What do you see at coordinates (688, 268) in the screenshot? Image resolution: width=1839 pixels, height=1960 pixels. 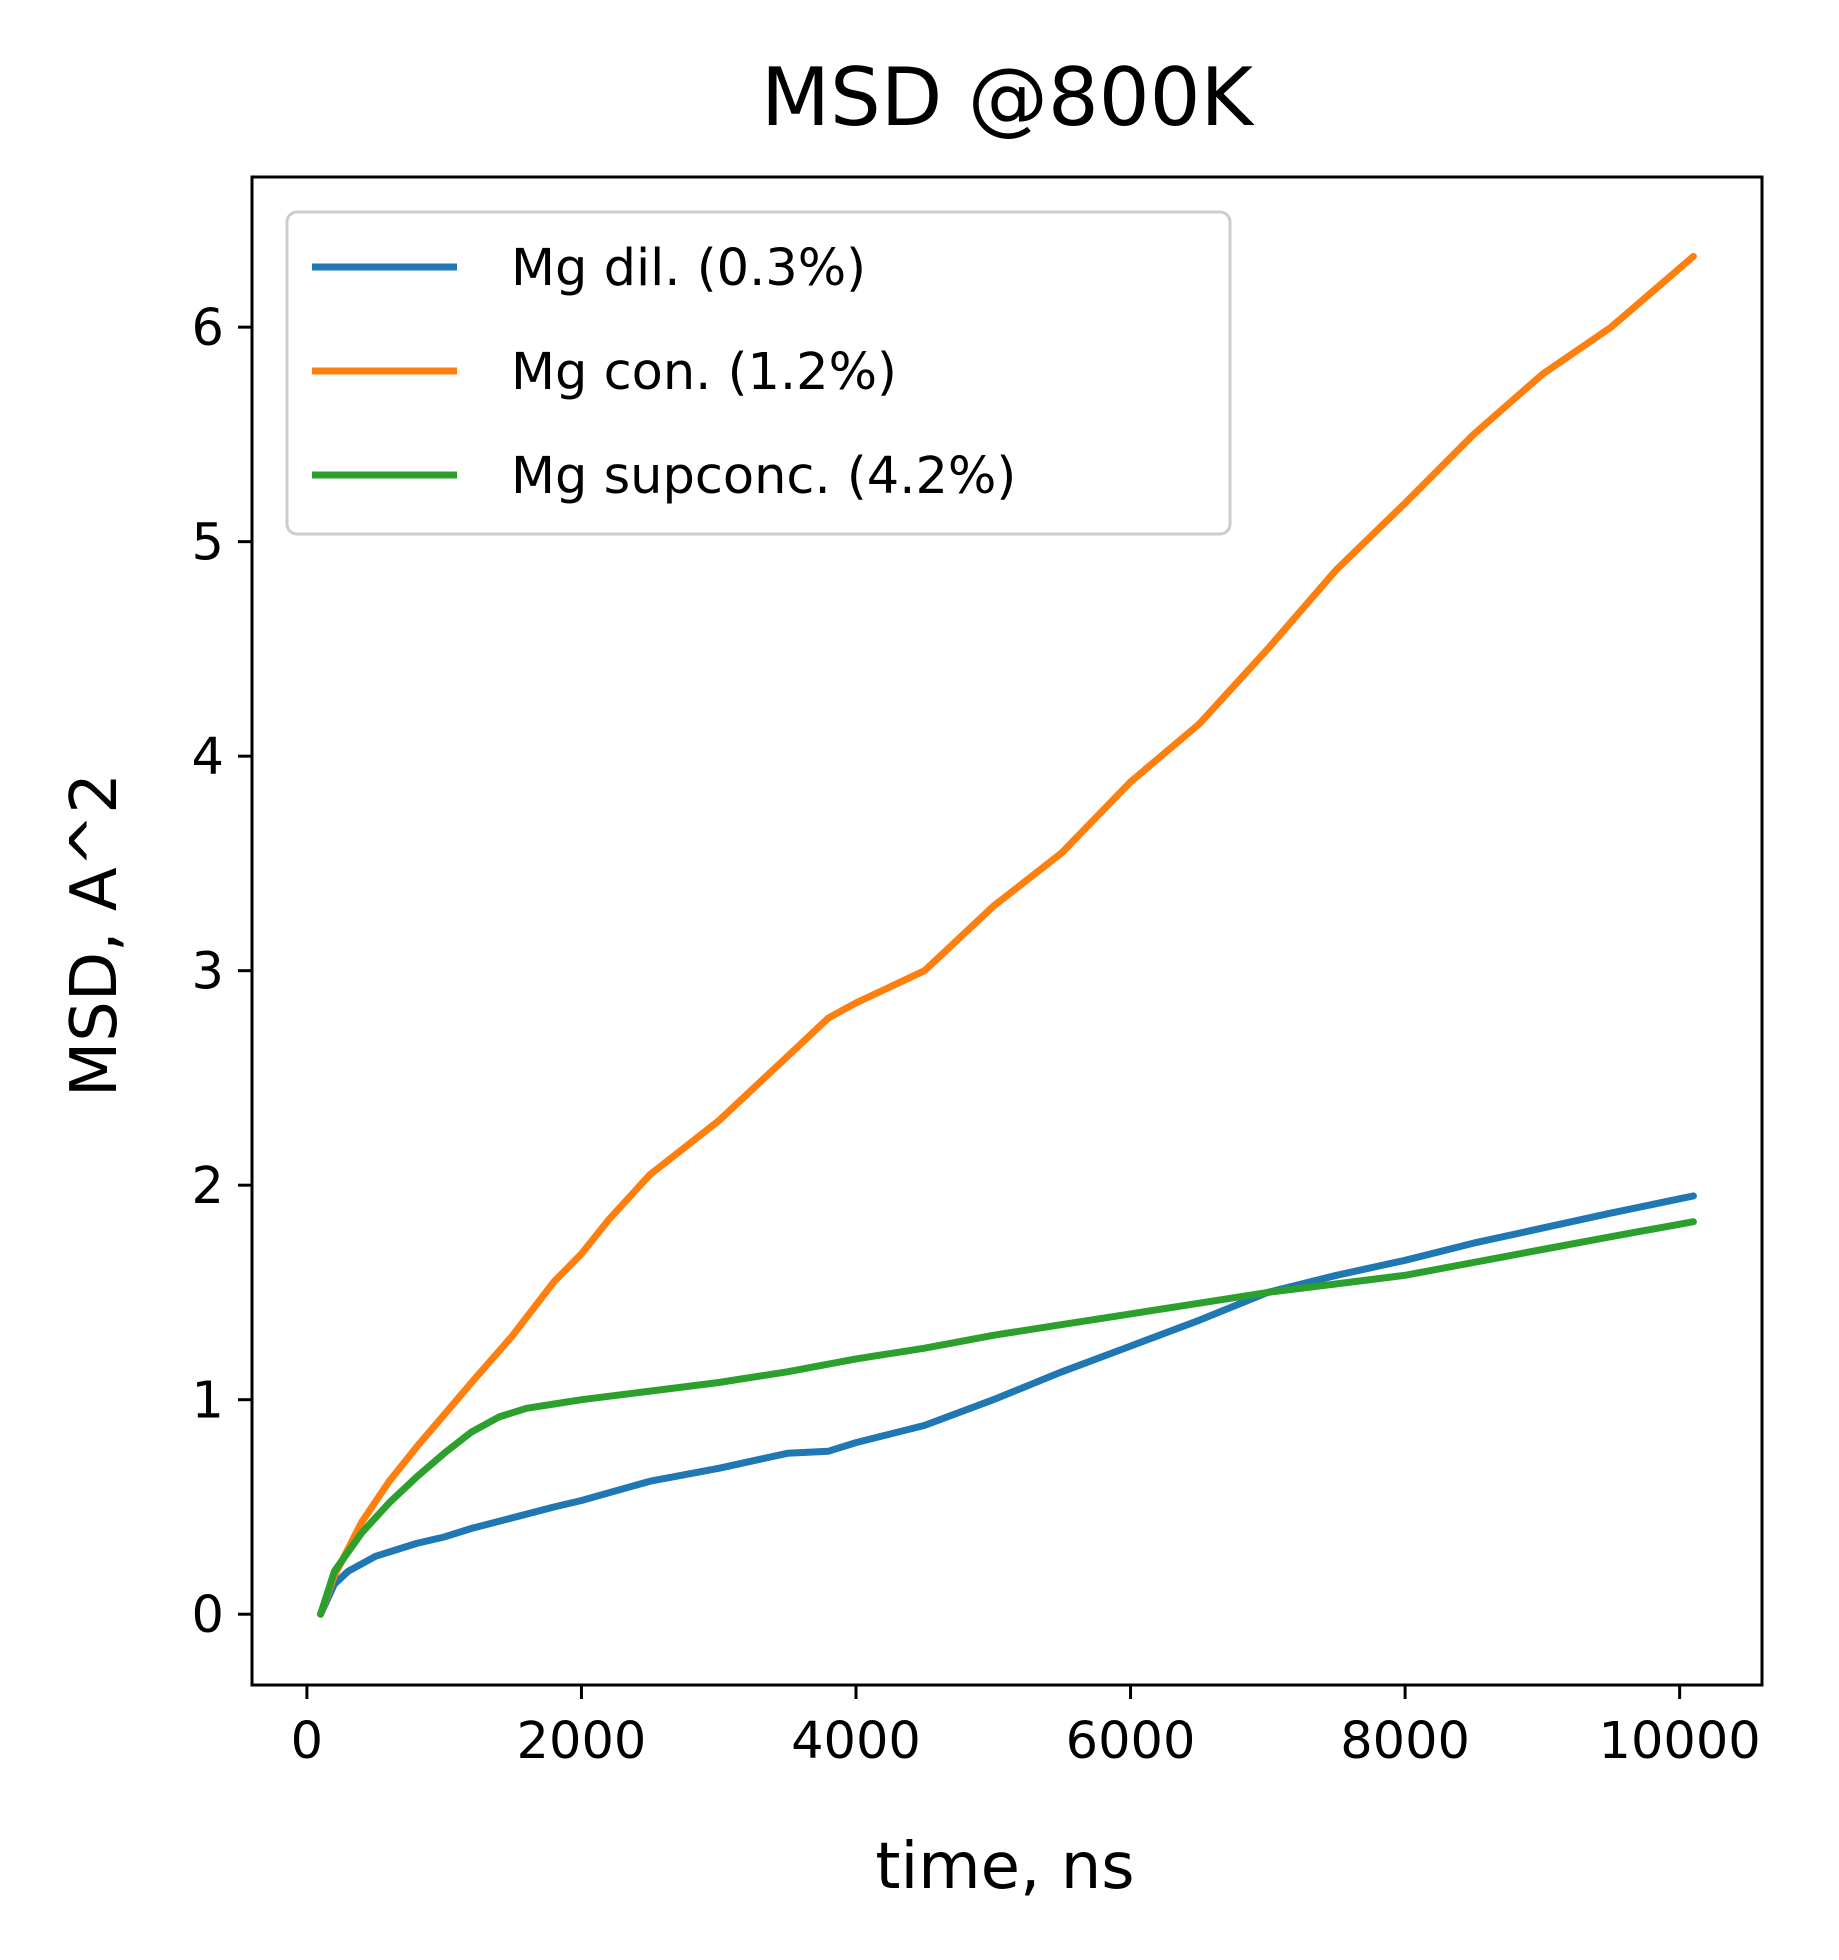 I see `legend-label: Mg dil. (0.3%)` at bounding box center [688, 268].